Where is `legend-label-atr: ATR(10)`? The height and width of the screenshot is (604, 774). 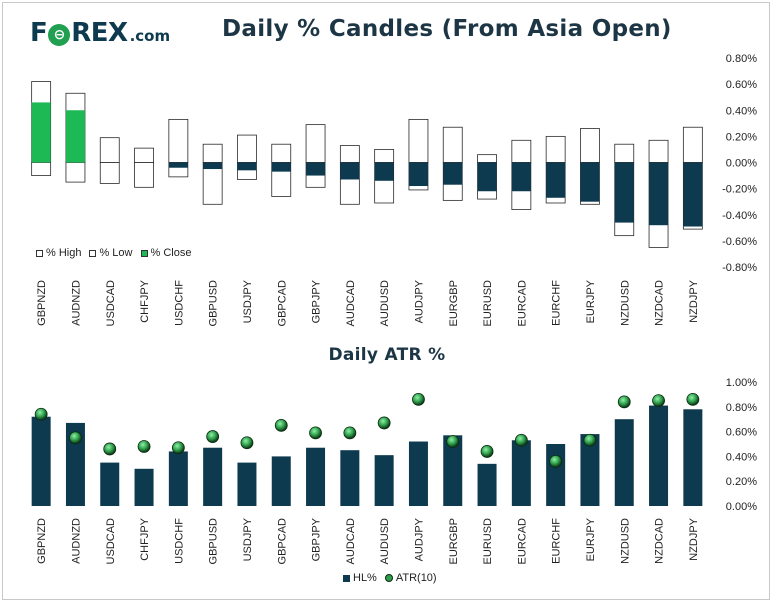
legend-label-atr: ATR(10) is located at coordinates (416, 578).